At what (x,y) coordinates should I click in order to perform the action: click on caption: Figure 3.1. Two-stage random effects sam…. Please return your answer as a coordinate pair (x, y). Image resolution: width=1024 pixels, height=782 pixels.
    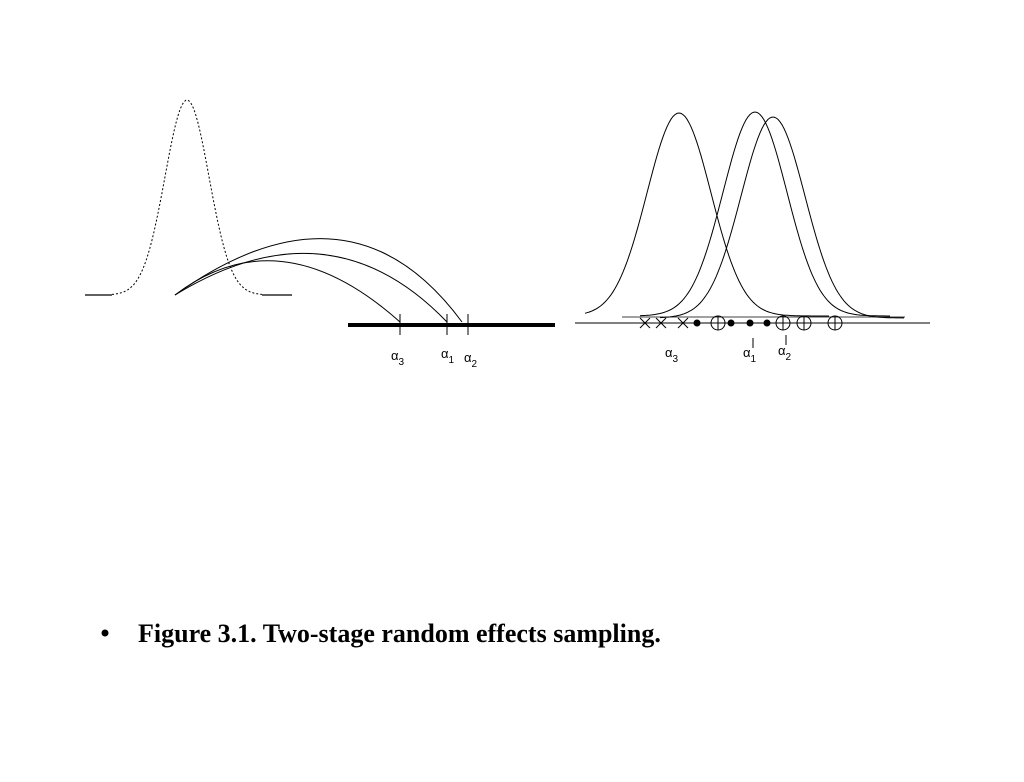
    Looking at the image, I should click on (399, 633).